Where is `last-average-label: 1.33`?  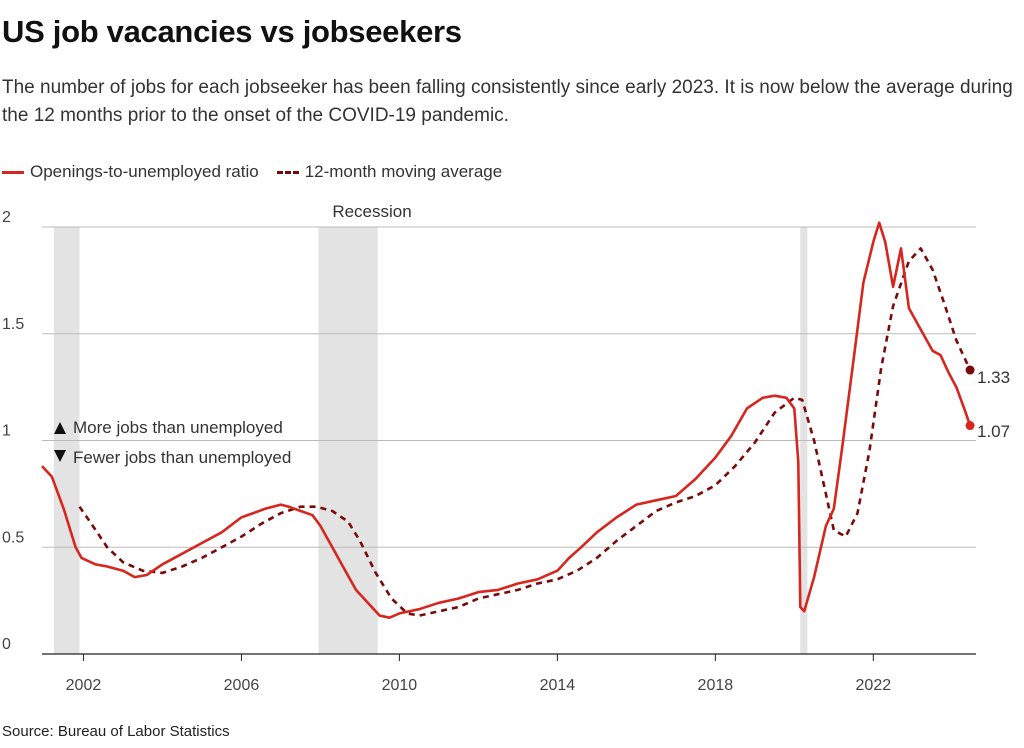 last-average-label: 1.33 is located at coordinates (993, 377).